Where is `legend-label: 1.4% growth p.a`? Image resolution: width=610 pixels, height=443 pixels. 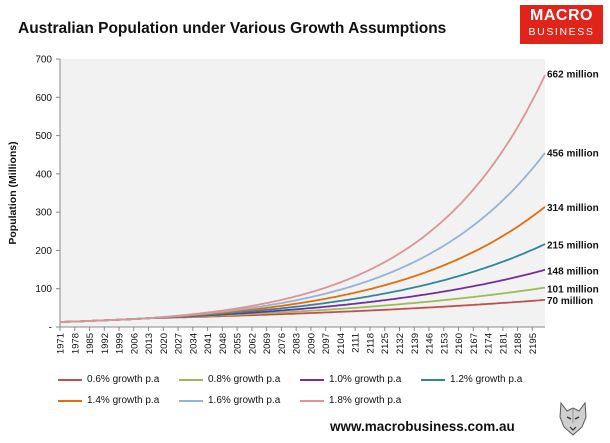
legend-label: 1.4% growth p.a is located at coordinates (123, 400).